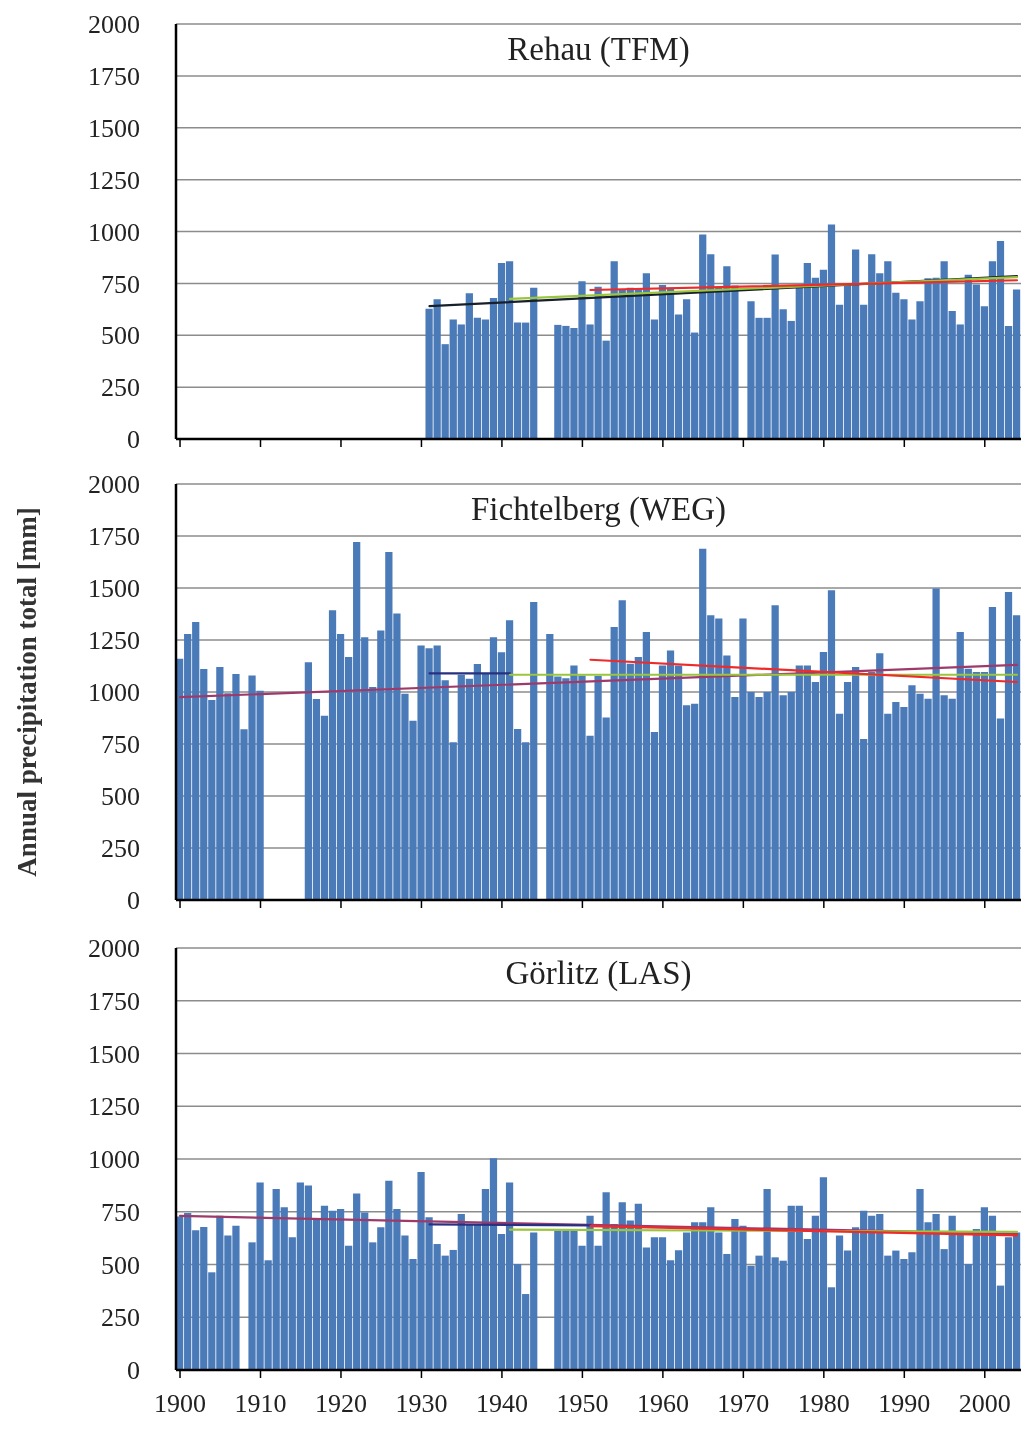 The height and width of the screenshot is (1441, 1021). I want to click on x-tick-label: 1950, so click(582, 1404).